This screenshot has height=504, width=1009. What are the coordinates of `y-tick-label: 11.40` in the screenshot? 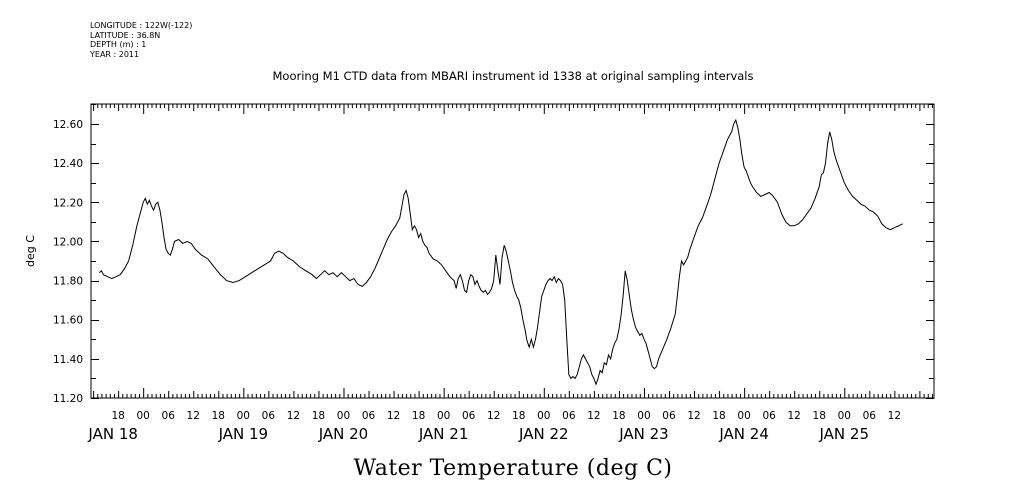 It's located at (68, 360).